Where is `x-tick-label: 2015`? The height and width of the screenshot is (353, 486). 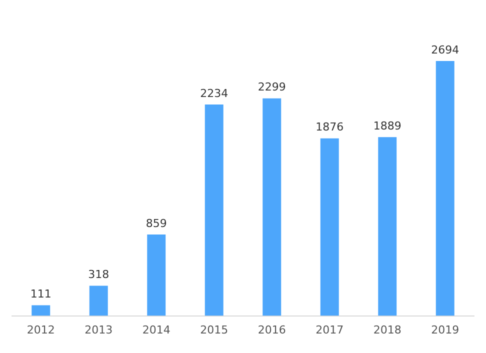 x-tick-label: 2015 is located at coordinates (214, 329).